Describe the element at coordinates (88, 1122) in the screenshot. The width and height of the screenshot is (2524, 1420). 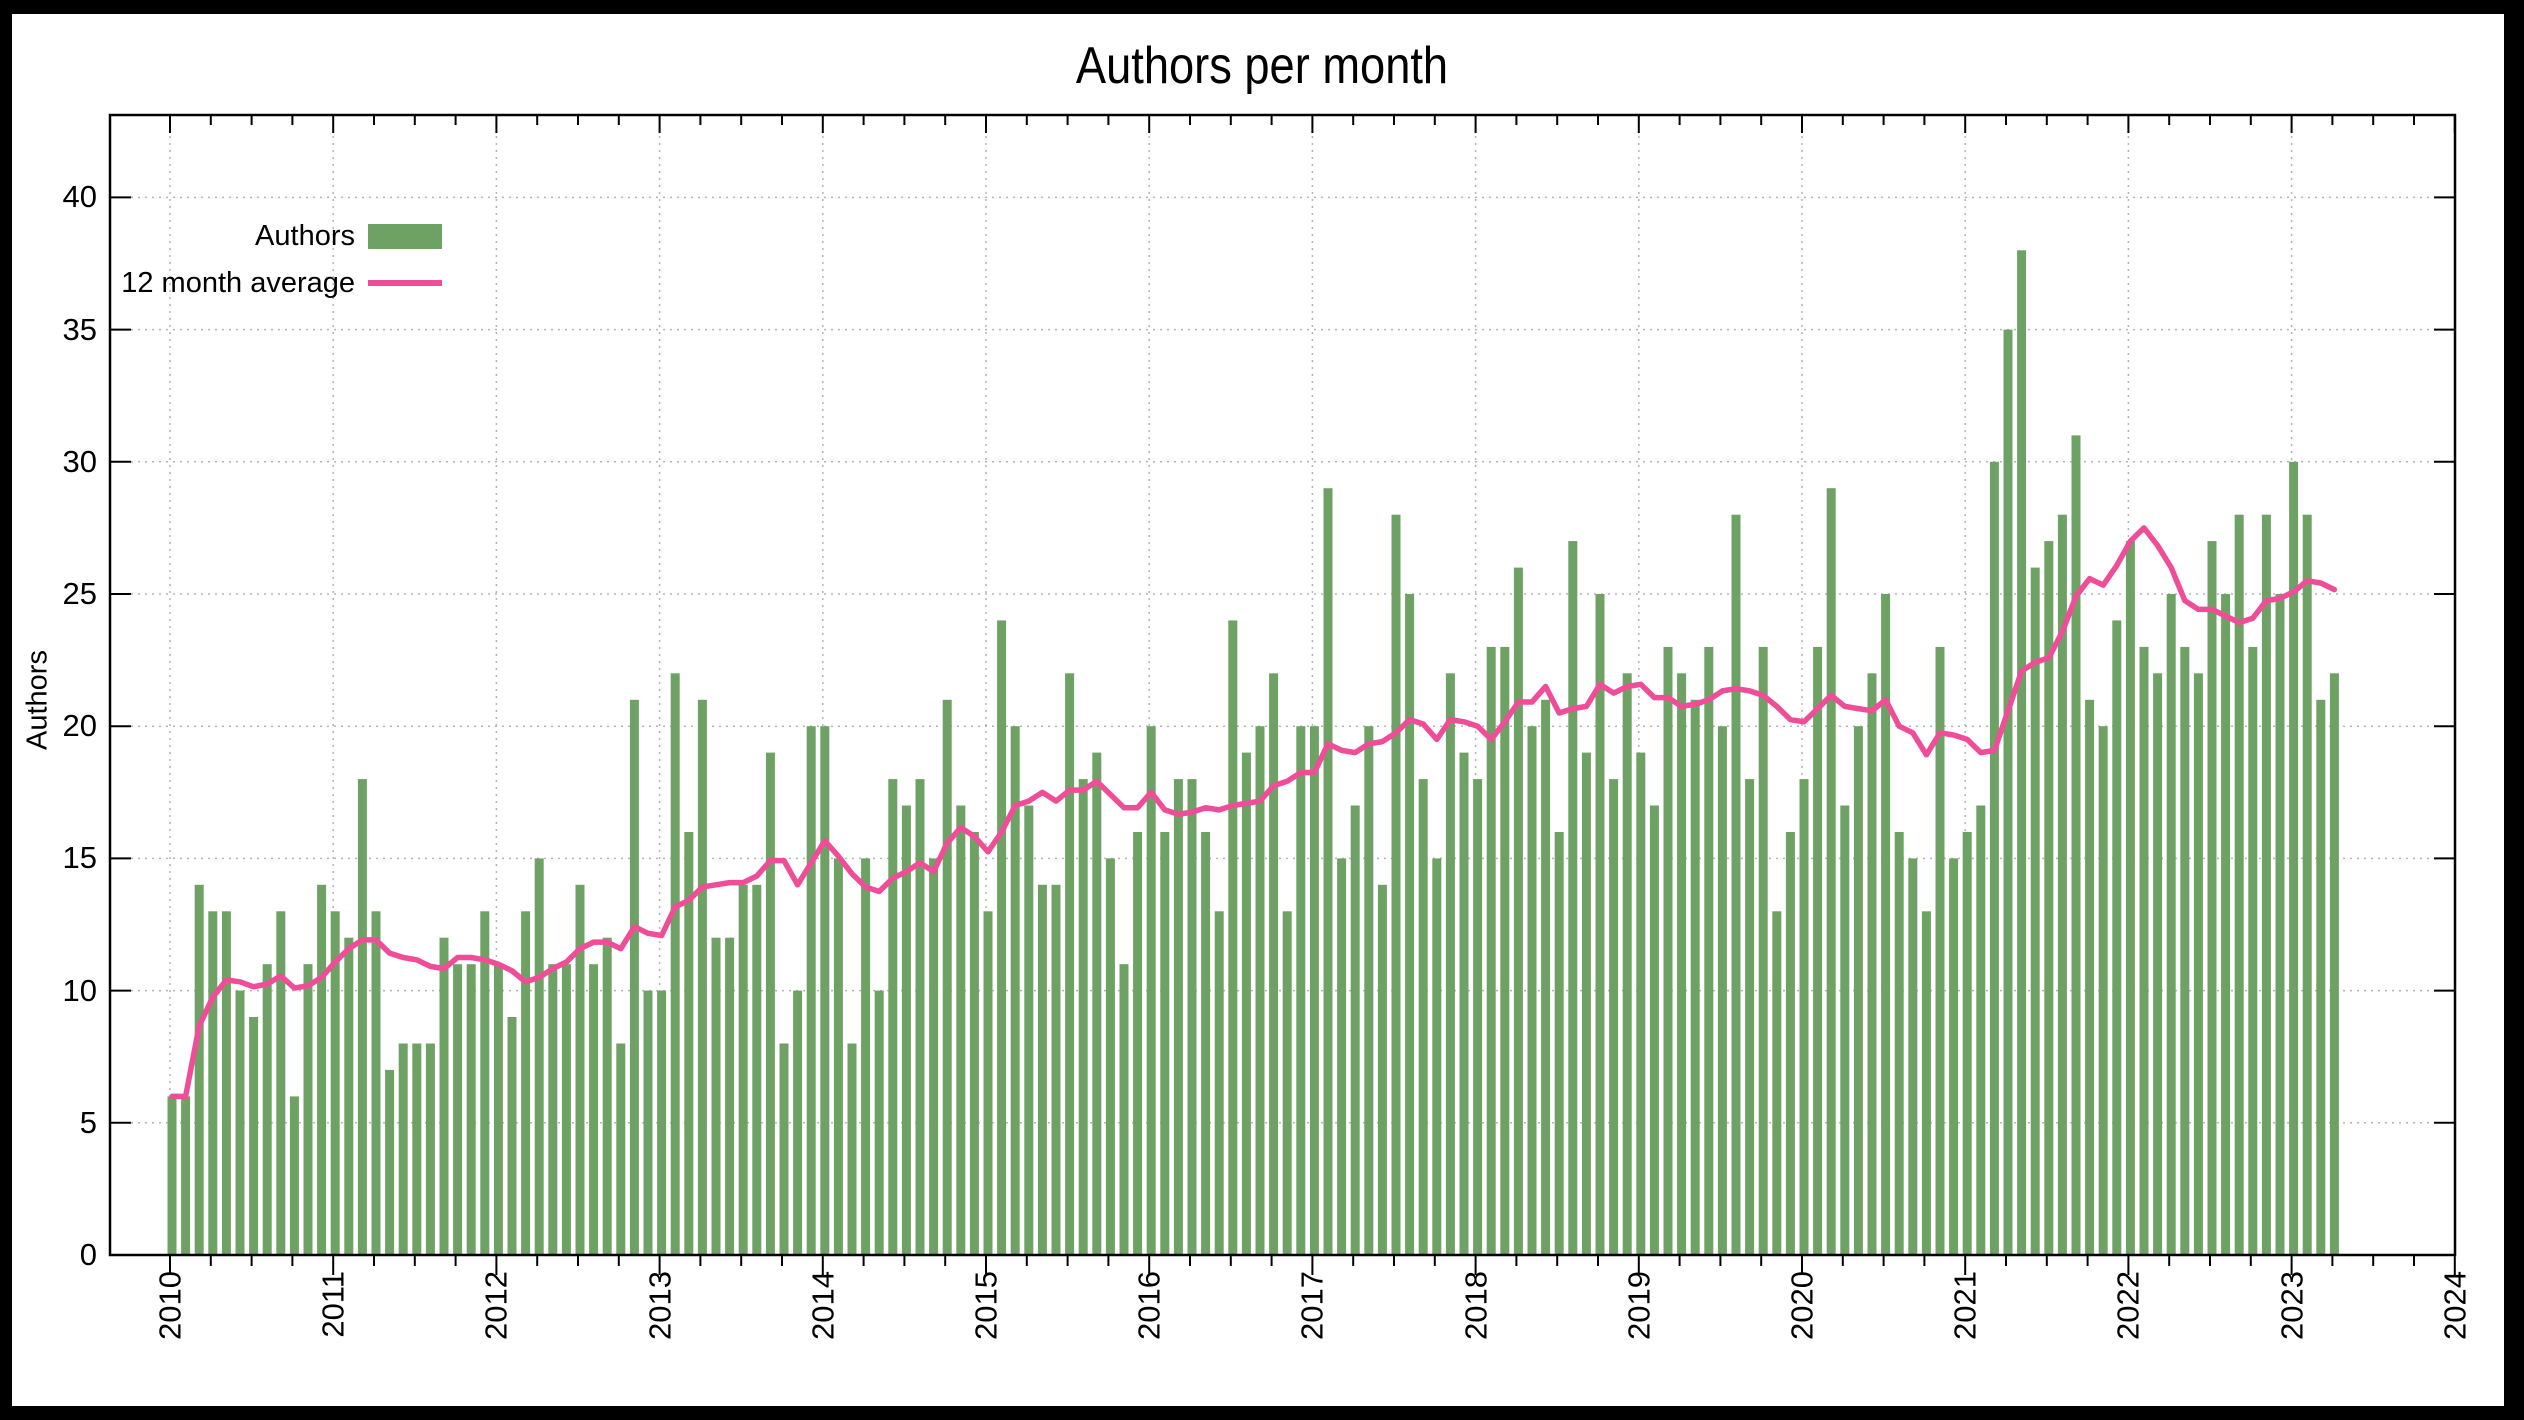
I see `y-tick-label-5: 5` at that location.